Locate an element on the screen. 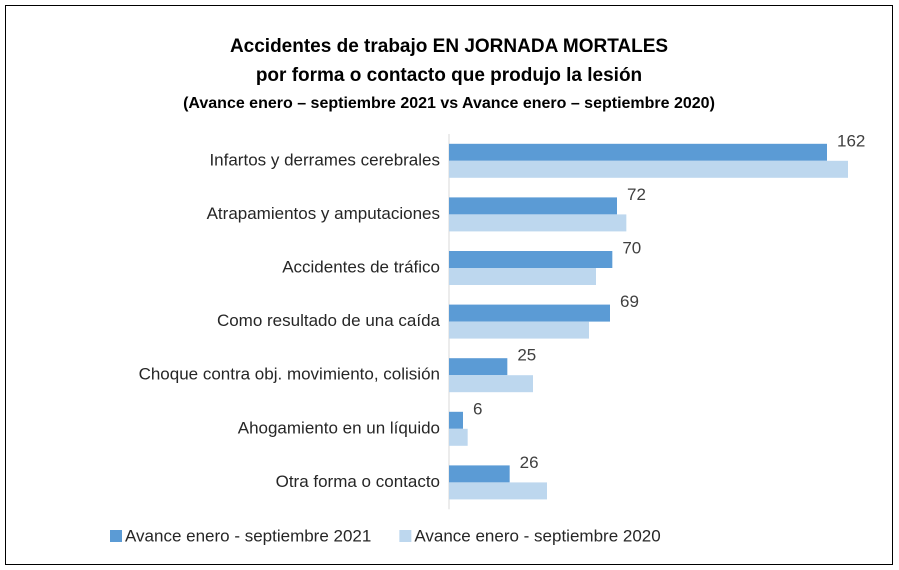 This screenshot has width=899, height=570. category-label: Otra forma o contacto is located at coordinates (358, 481).